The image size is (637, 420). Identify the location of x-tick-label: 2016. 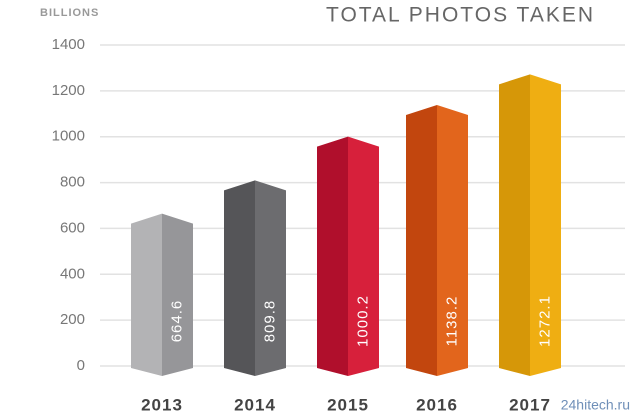
(437, 404).